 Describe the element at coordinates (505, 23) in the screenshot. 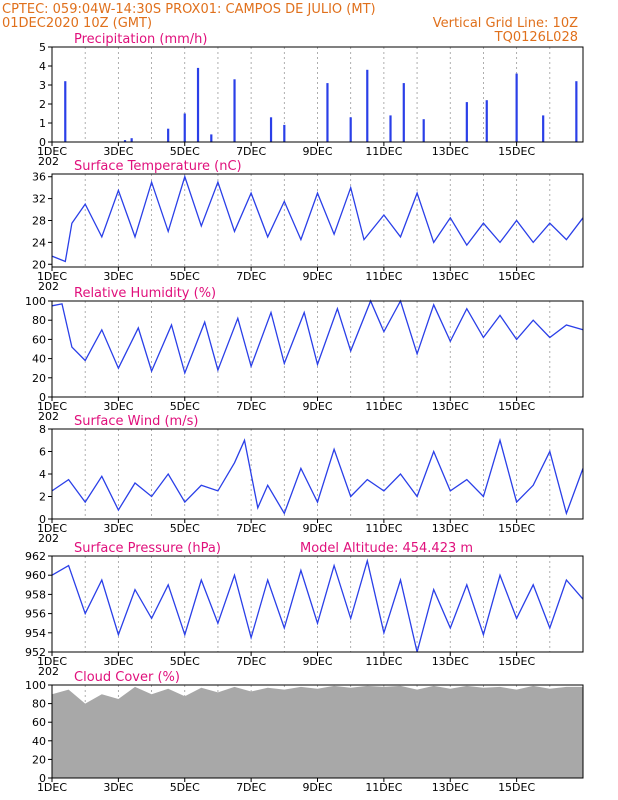

I see `header-grid-note: Vertical Grid Line: 10Z` at that location.